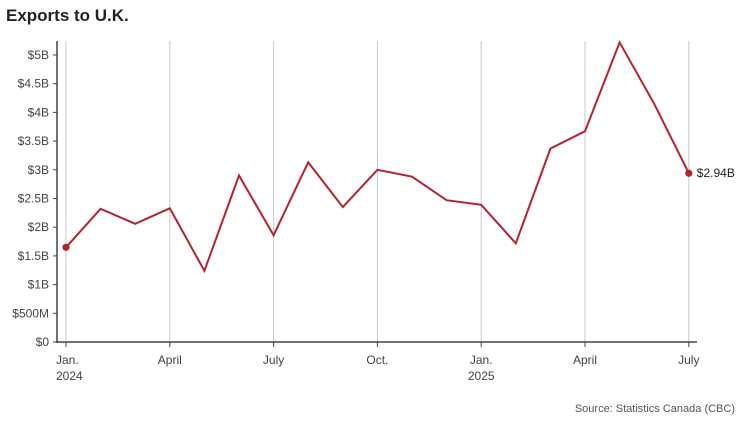 This screenshot has height=421, width=743. I want to click on y-tick-label: $1B, so click(38, 285).